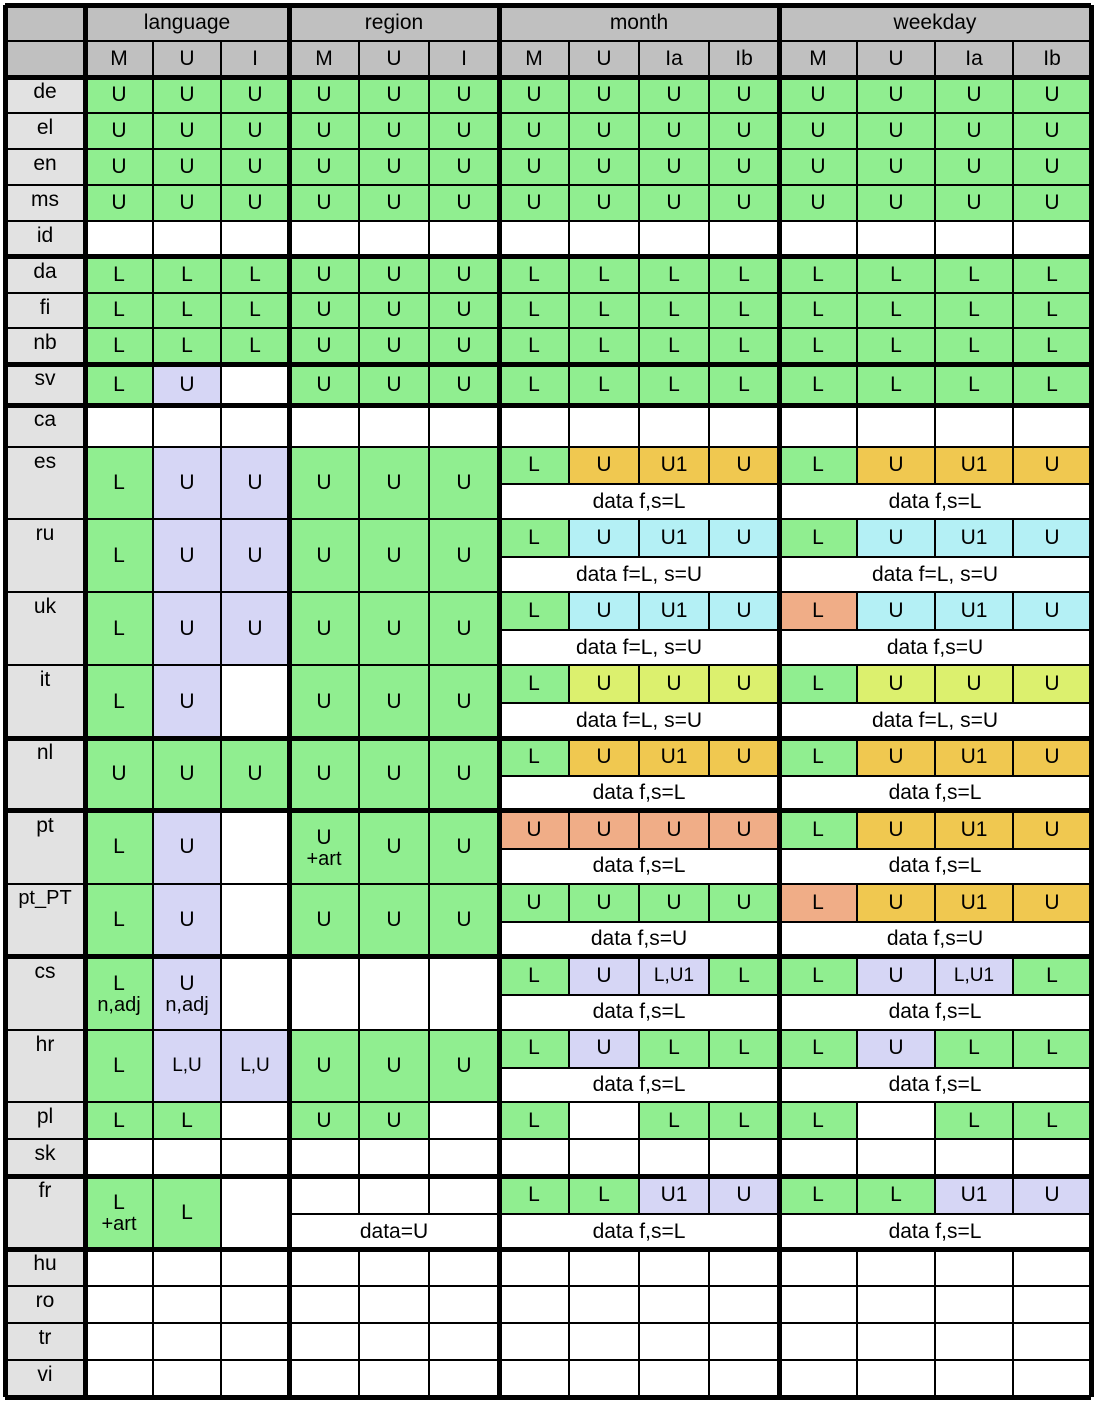 The width and height of the screenshot is (1096, 1402). I want to click on row-header-hu: hu, so click(45, 1268).